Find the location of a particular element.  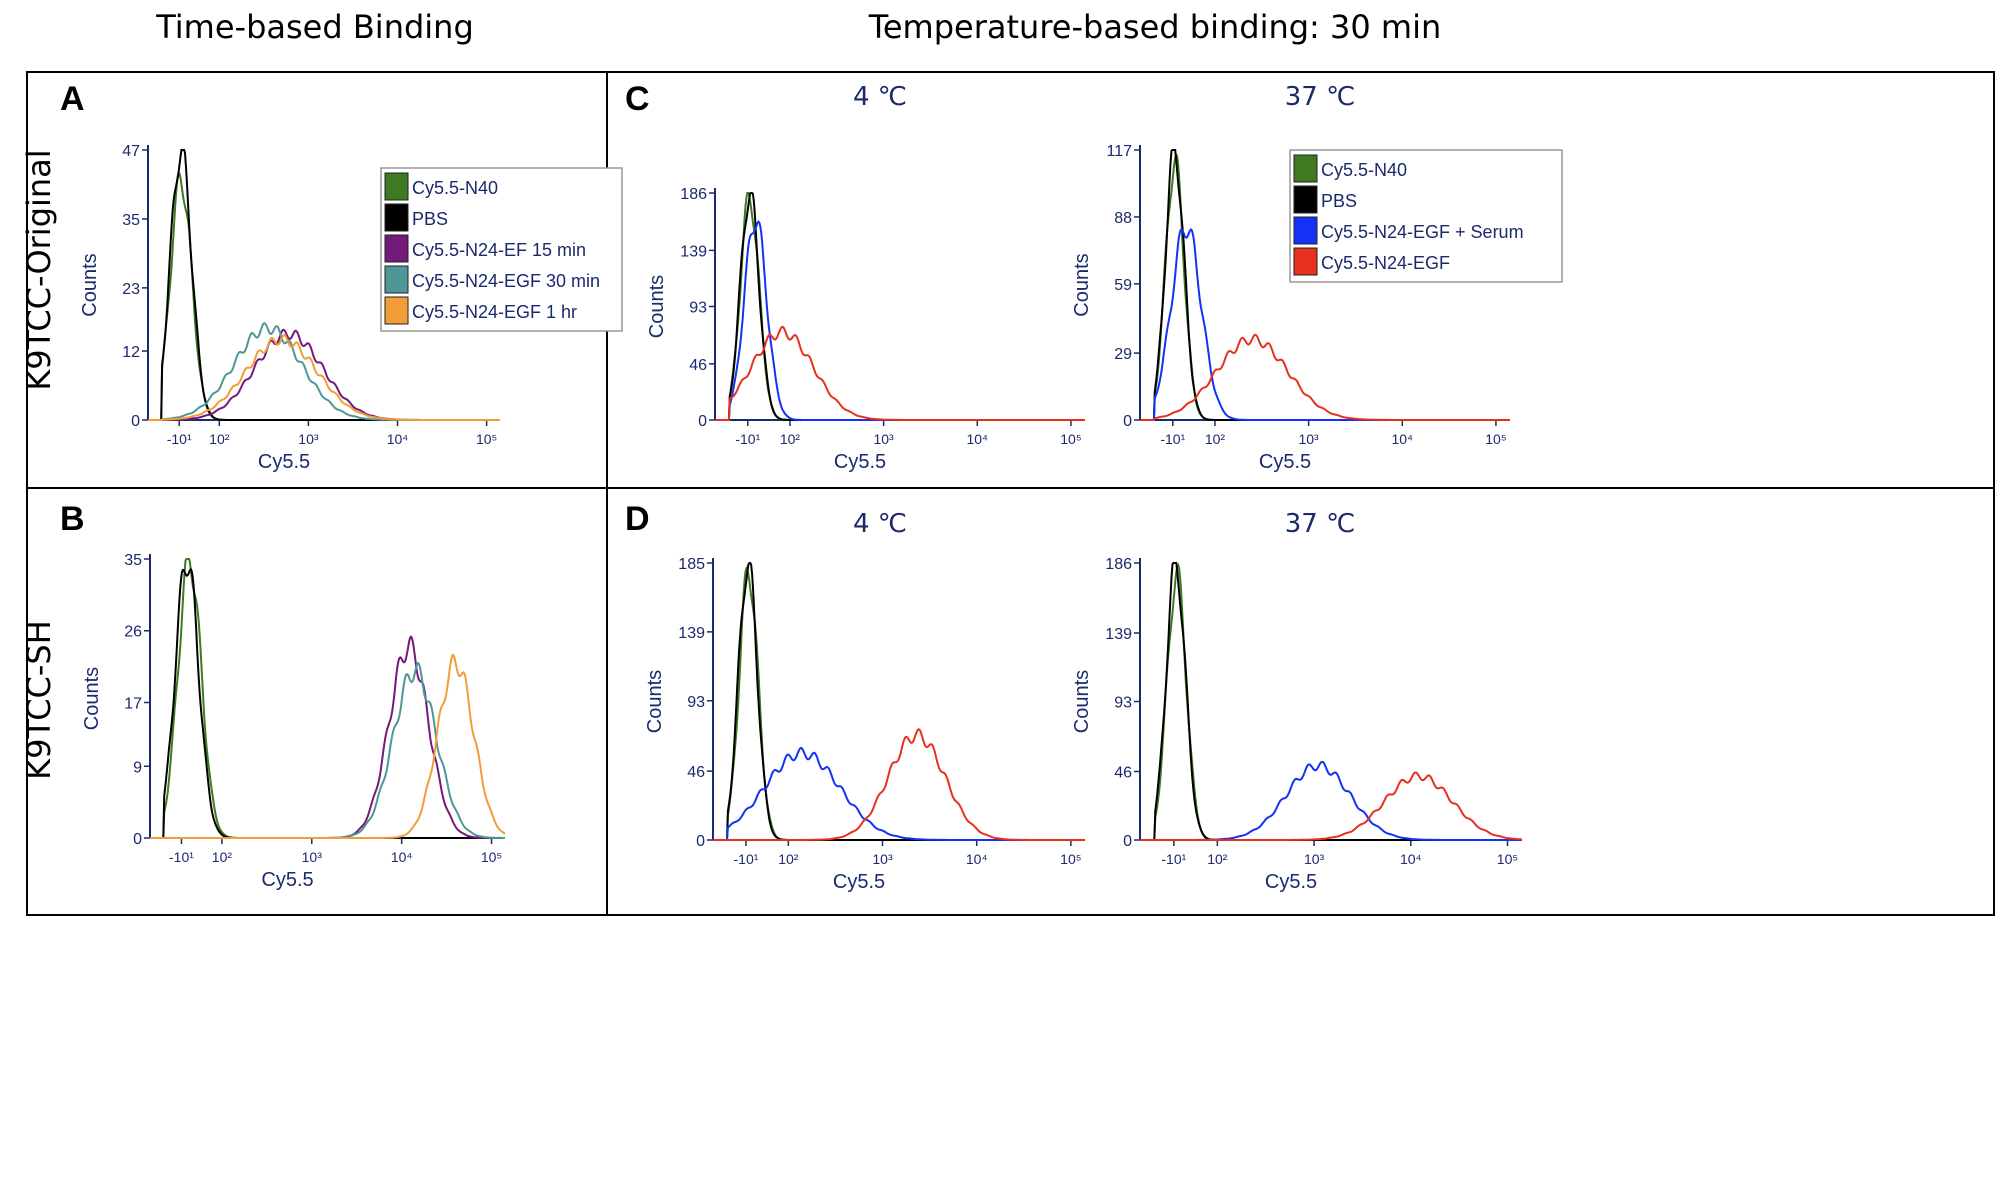

panel-letter-a: A is located at coordinates (72, 99).